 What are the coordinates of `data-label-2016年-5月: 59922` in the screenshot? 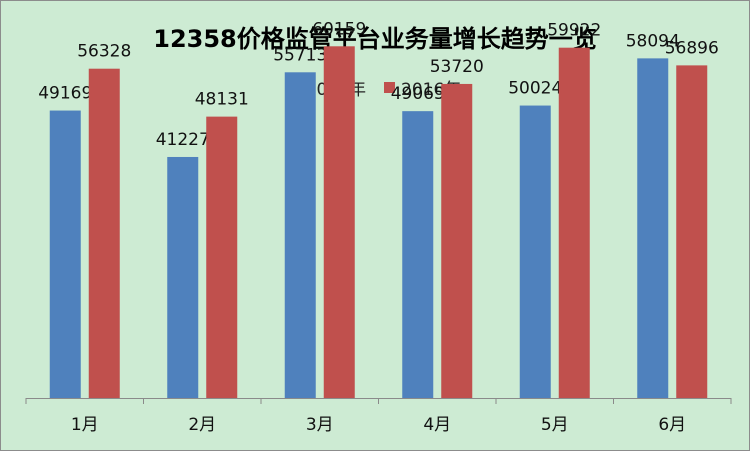 It's located at (574, 31).